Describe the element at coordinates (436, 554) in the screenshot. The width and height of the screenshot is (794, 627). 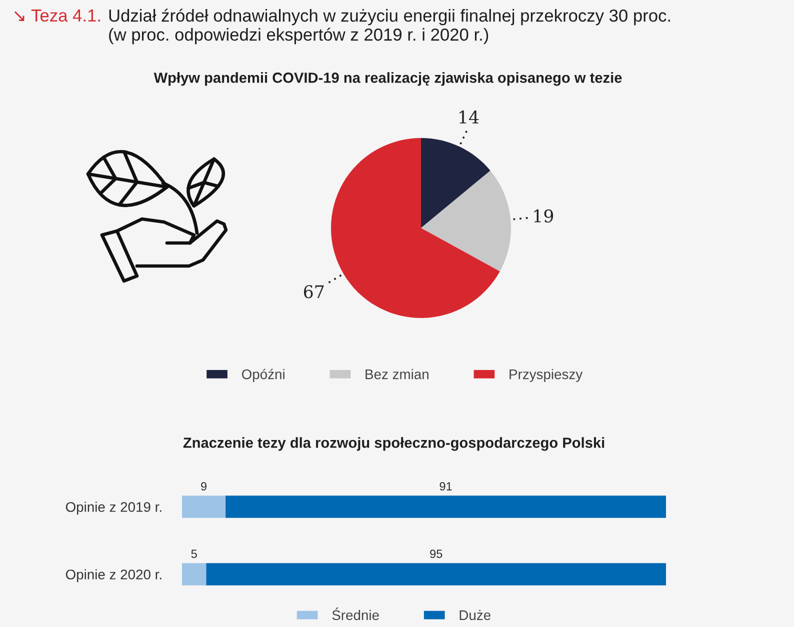
I see `data-label: 95` at that location.